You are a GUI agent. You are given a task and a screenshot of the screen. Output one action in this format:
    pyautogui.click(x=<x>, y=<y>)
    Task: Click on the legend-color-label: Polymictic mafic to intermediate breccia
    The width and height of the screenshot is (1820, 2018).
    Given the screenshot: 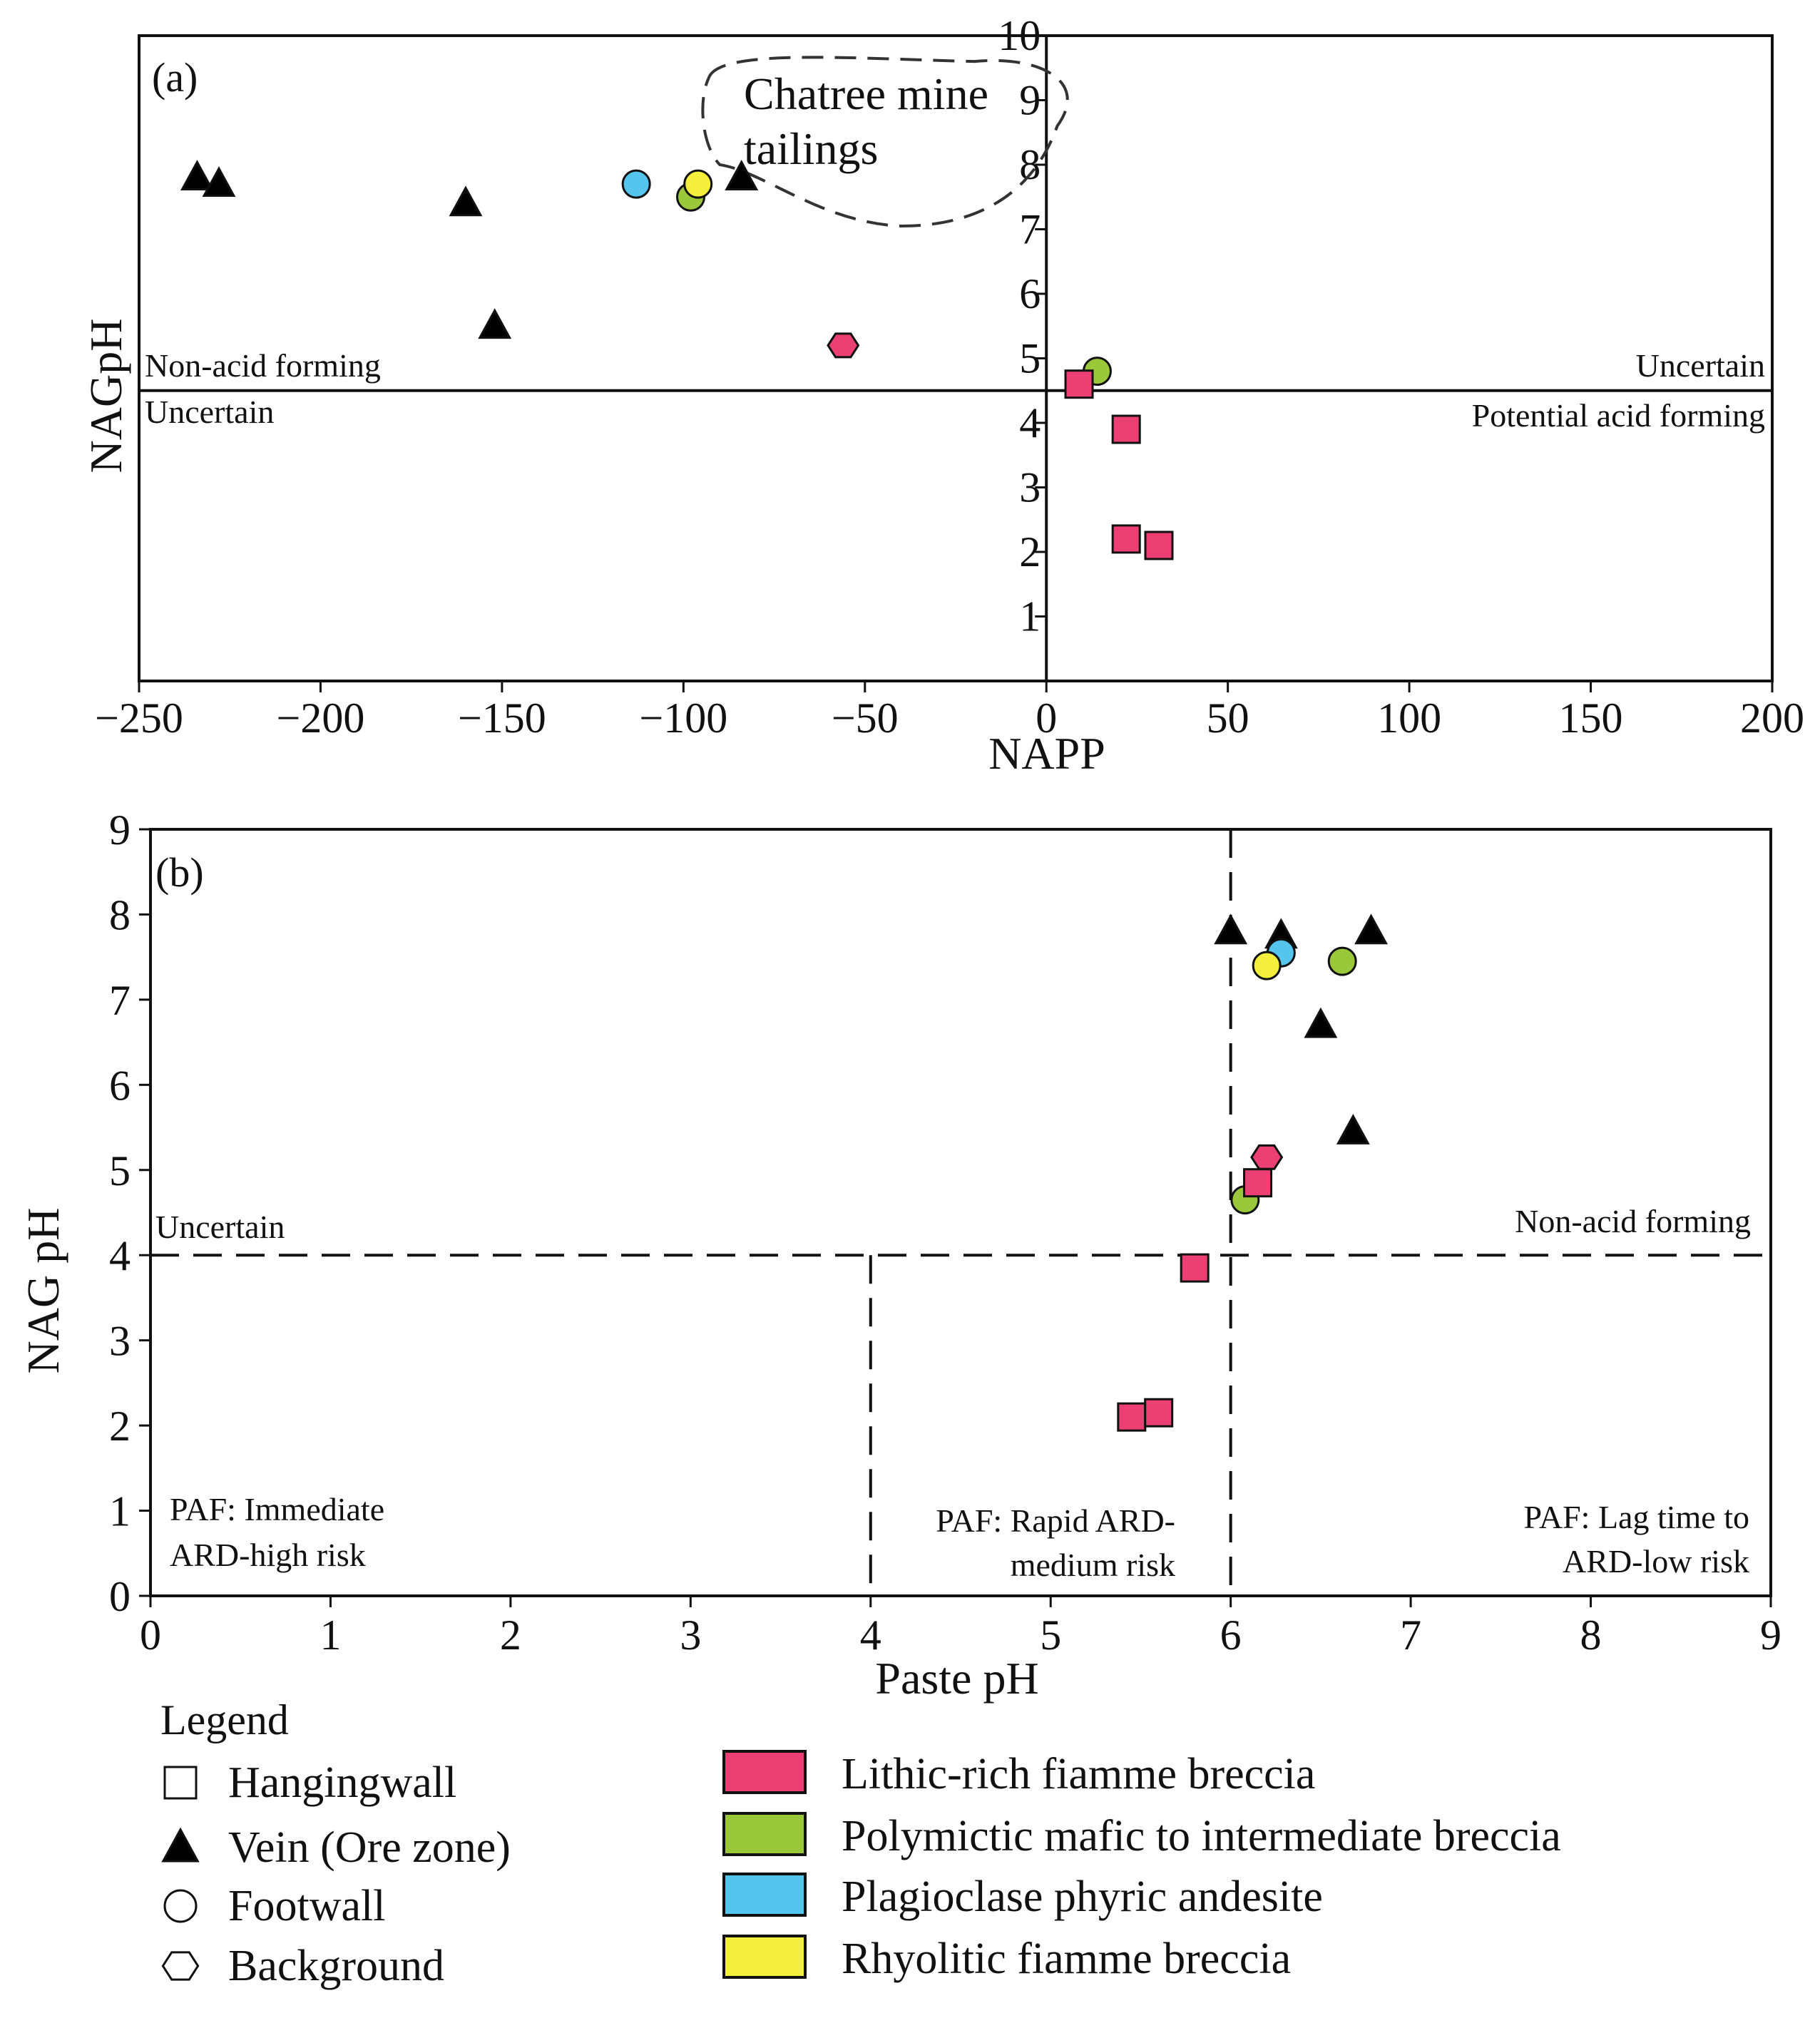 What is the action you would take?
    pyautogui.click(x=1201, y=1836)
    